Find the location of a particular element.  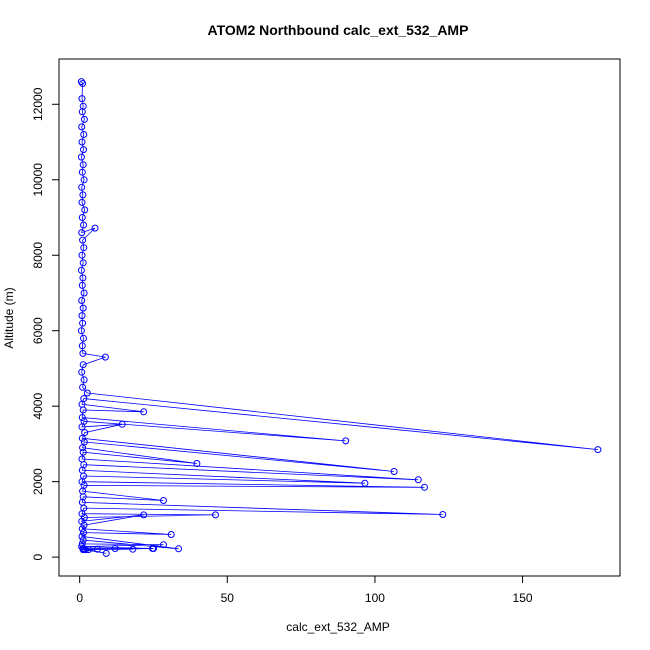

chart-title: ATOM2 Northbound calc_ext_532_AMP is located at coordinates (338, 30).